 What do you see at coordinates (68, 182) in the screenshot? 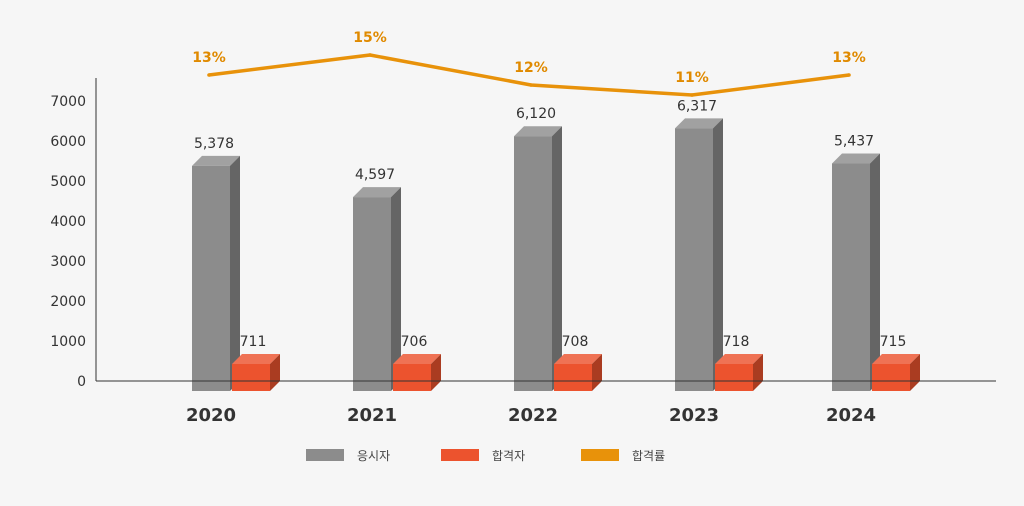
I see `y-tick-label: 5000` at bounding box center [68, 182].